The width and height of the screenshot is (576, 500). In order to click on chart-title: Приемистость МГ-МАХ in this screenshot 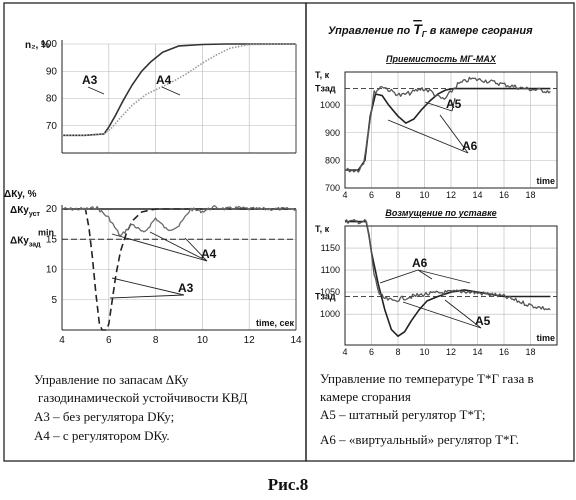, I will do `click(441, 59)`.